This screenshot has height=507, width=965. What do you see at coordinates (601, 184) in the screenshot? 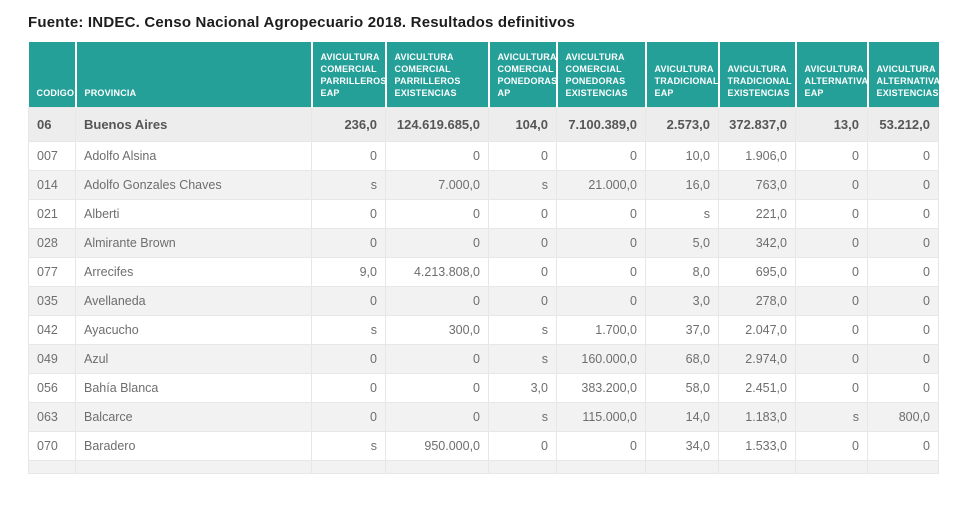
I see `cell-value: 21.000,0` at bounding box center [601, 184].